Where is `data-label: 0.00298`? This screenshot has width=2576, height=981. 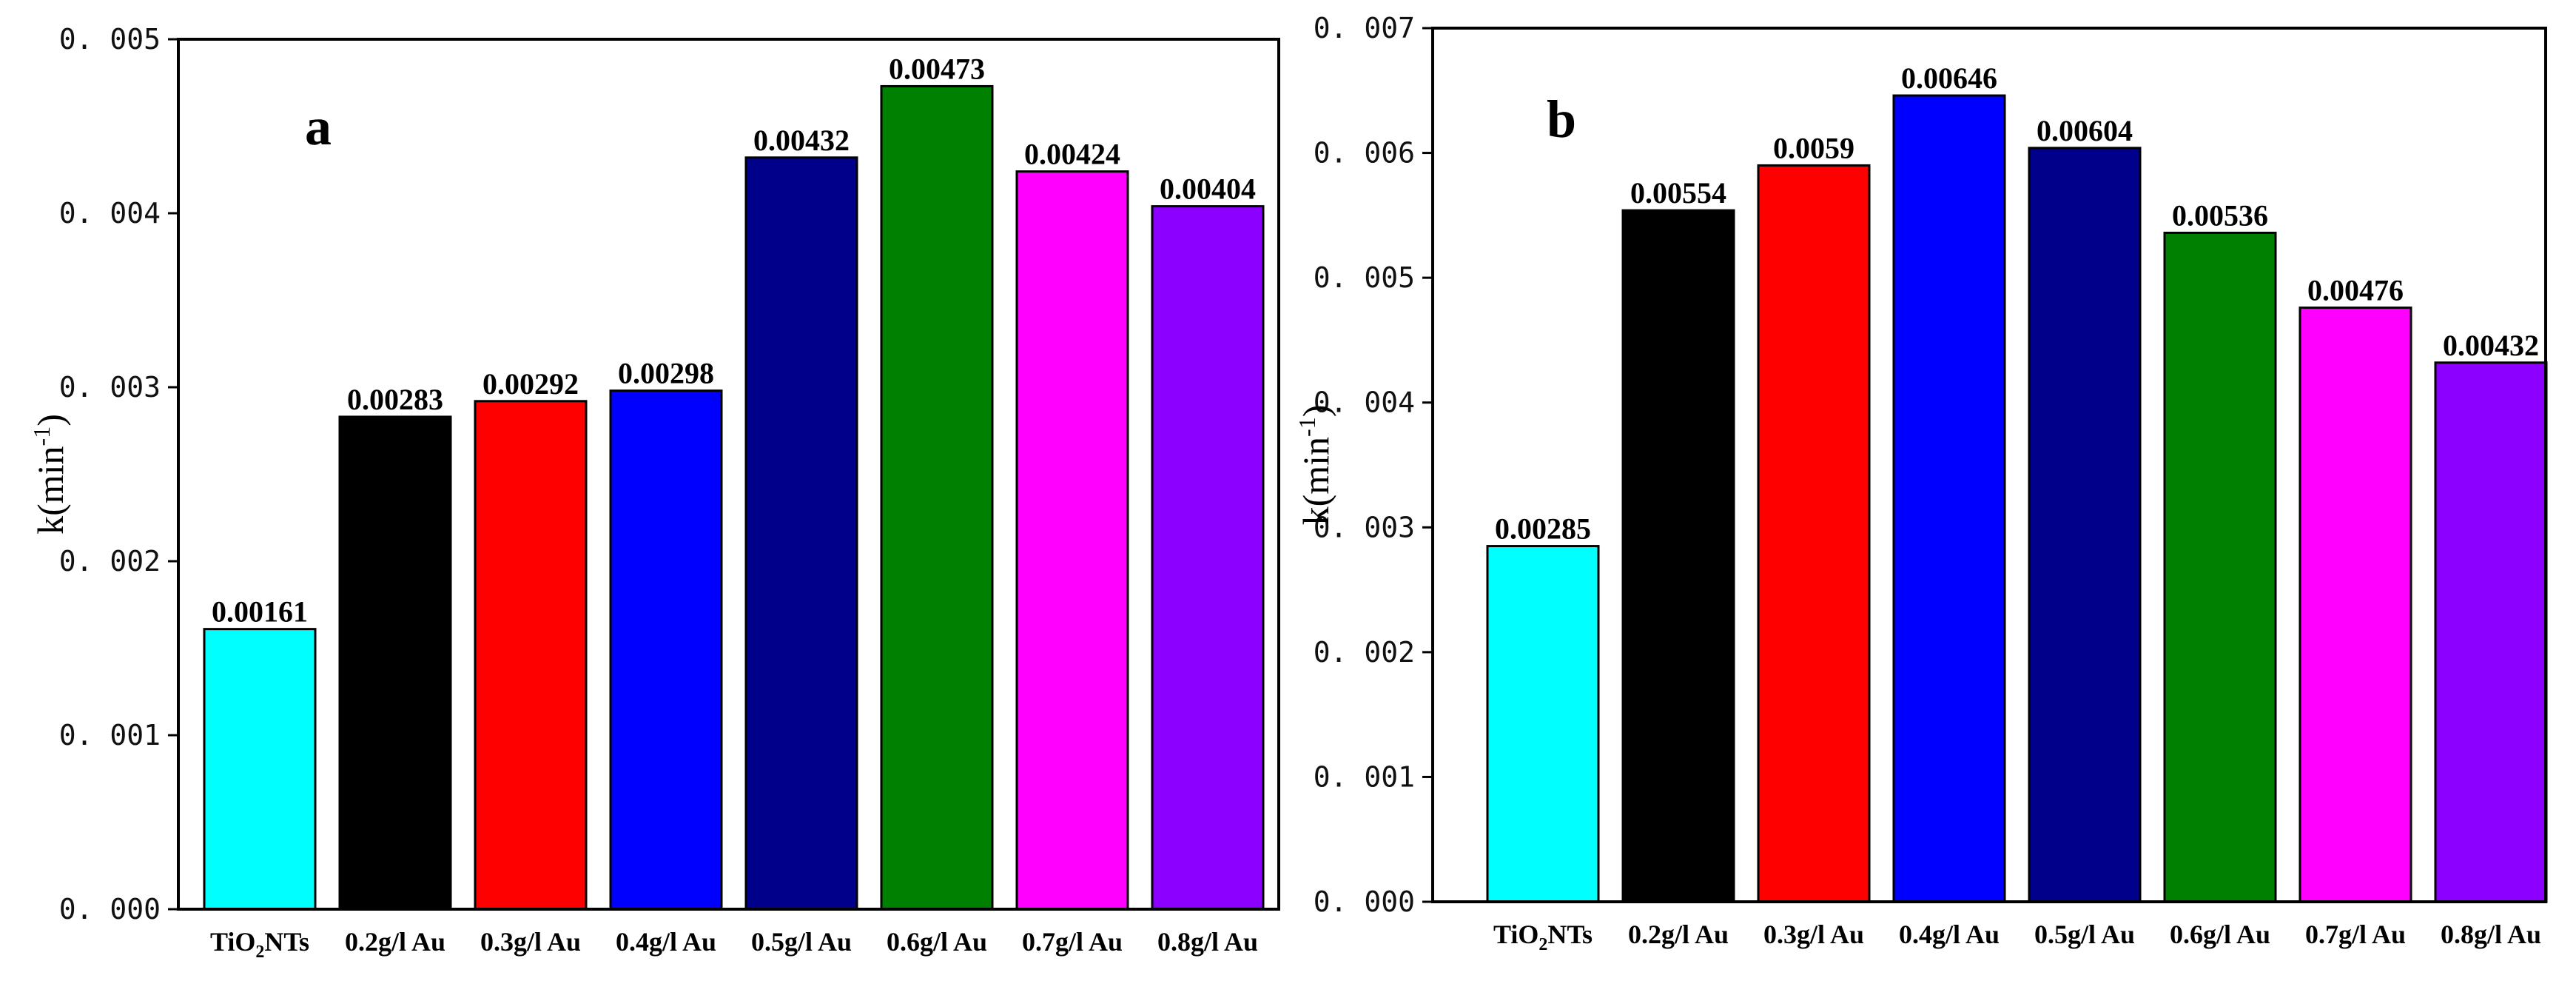 data-label: 0.00298 is located at coordinates (666, 373).